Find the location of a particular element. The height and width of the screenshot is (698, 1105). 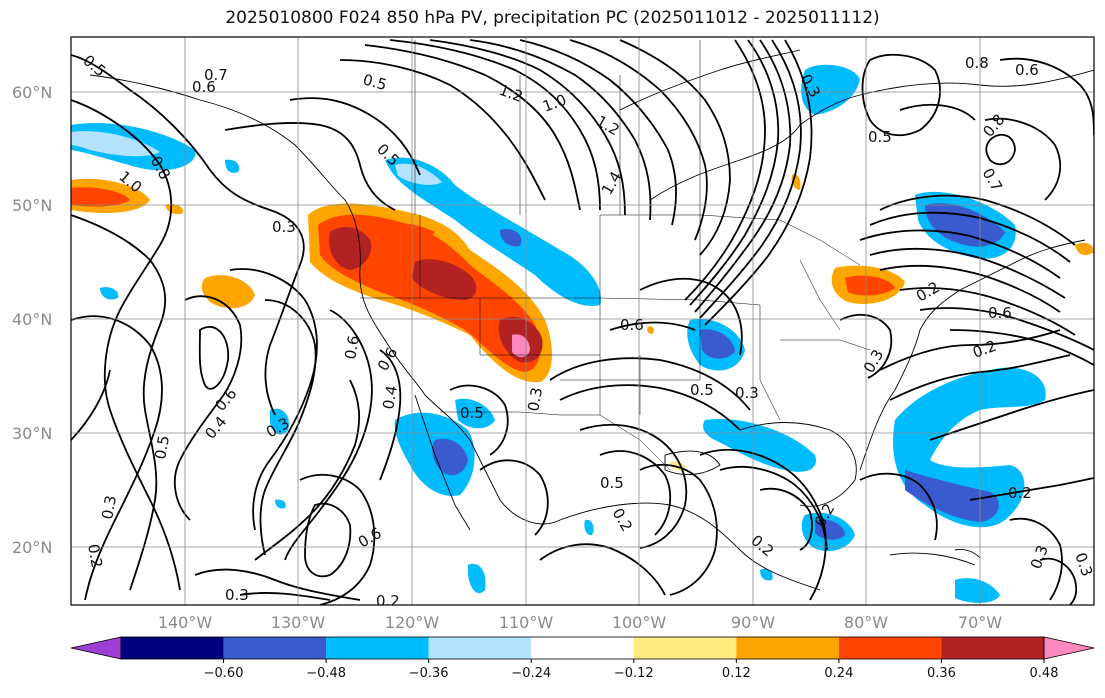

colorbar-tick-label: −0.12 is located at coordinates (634, 673).